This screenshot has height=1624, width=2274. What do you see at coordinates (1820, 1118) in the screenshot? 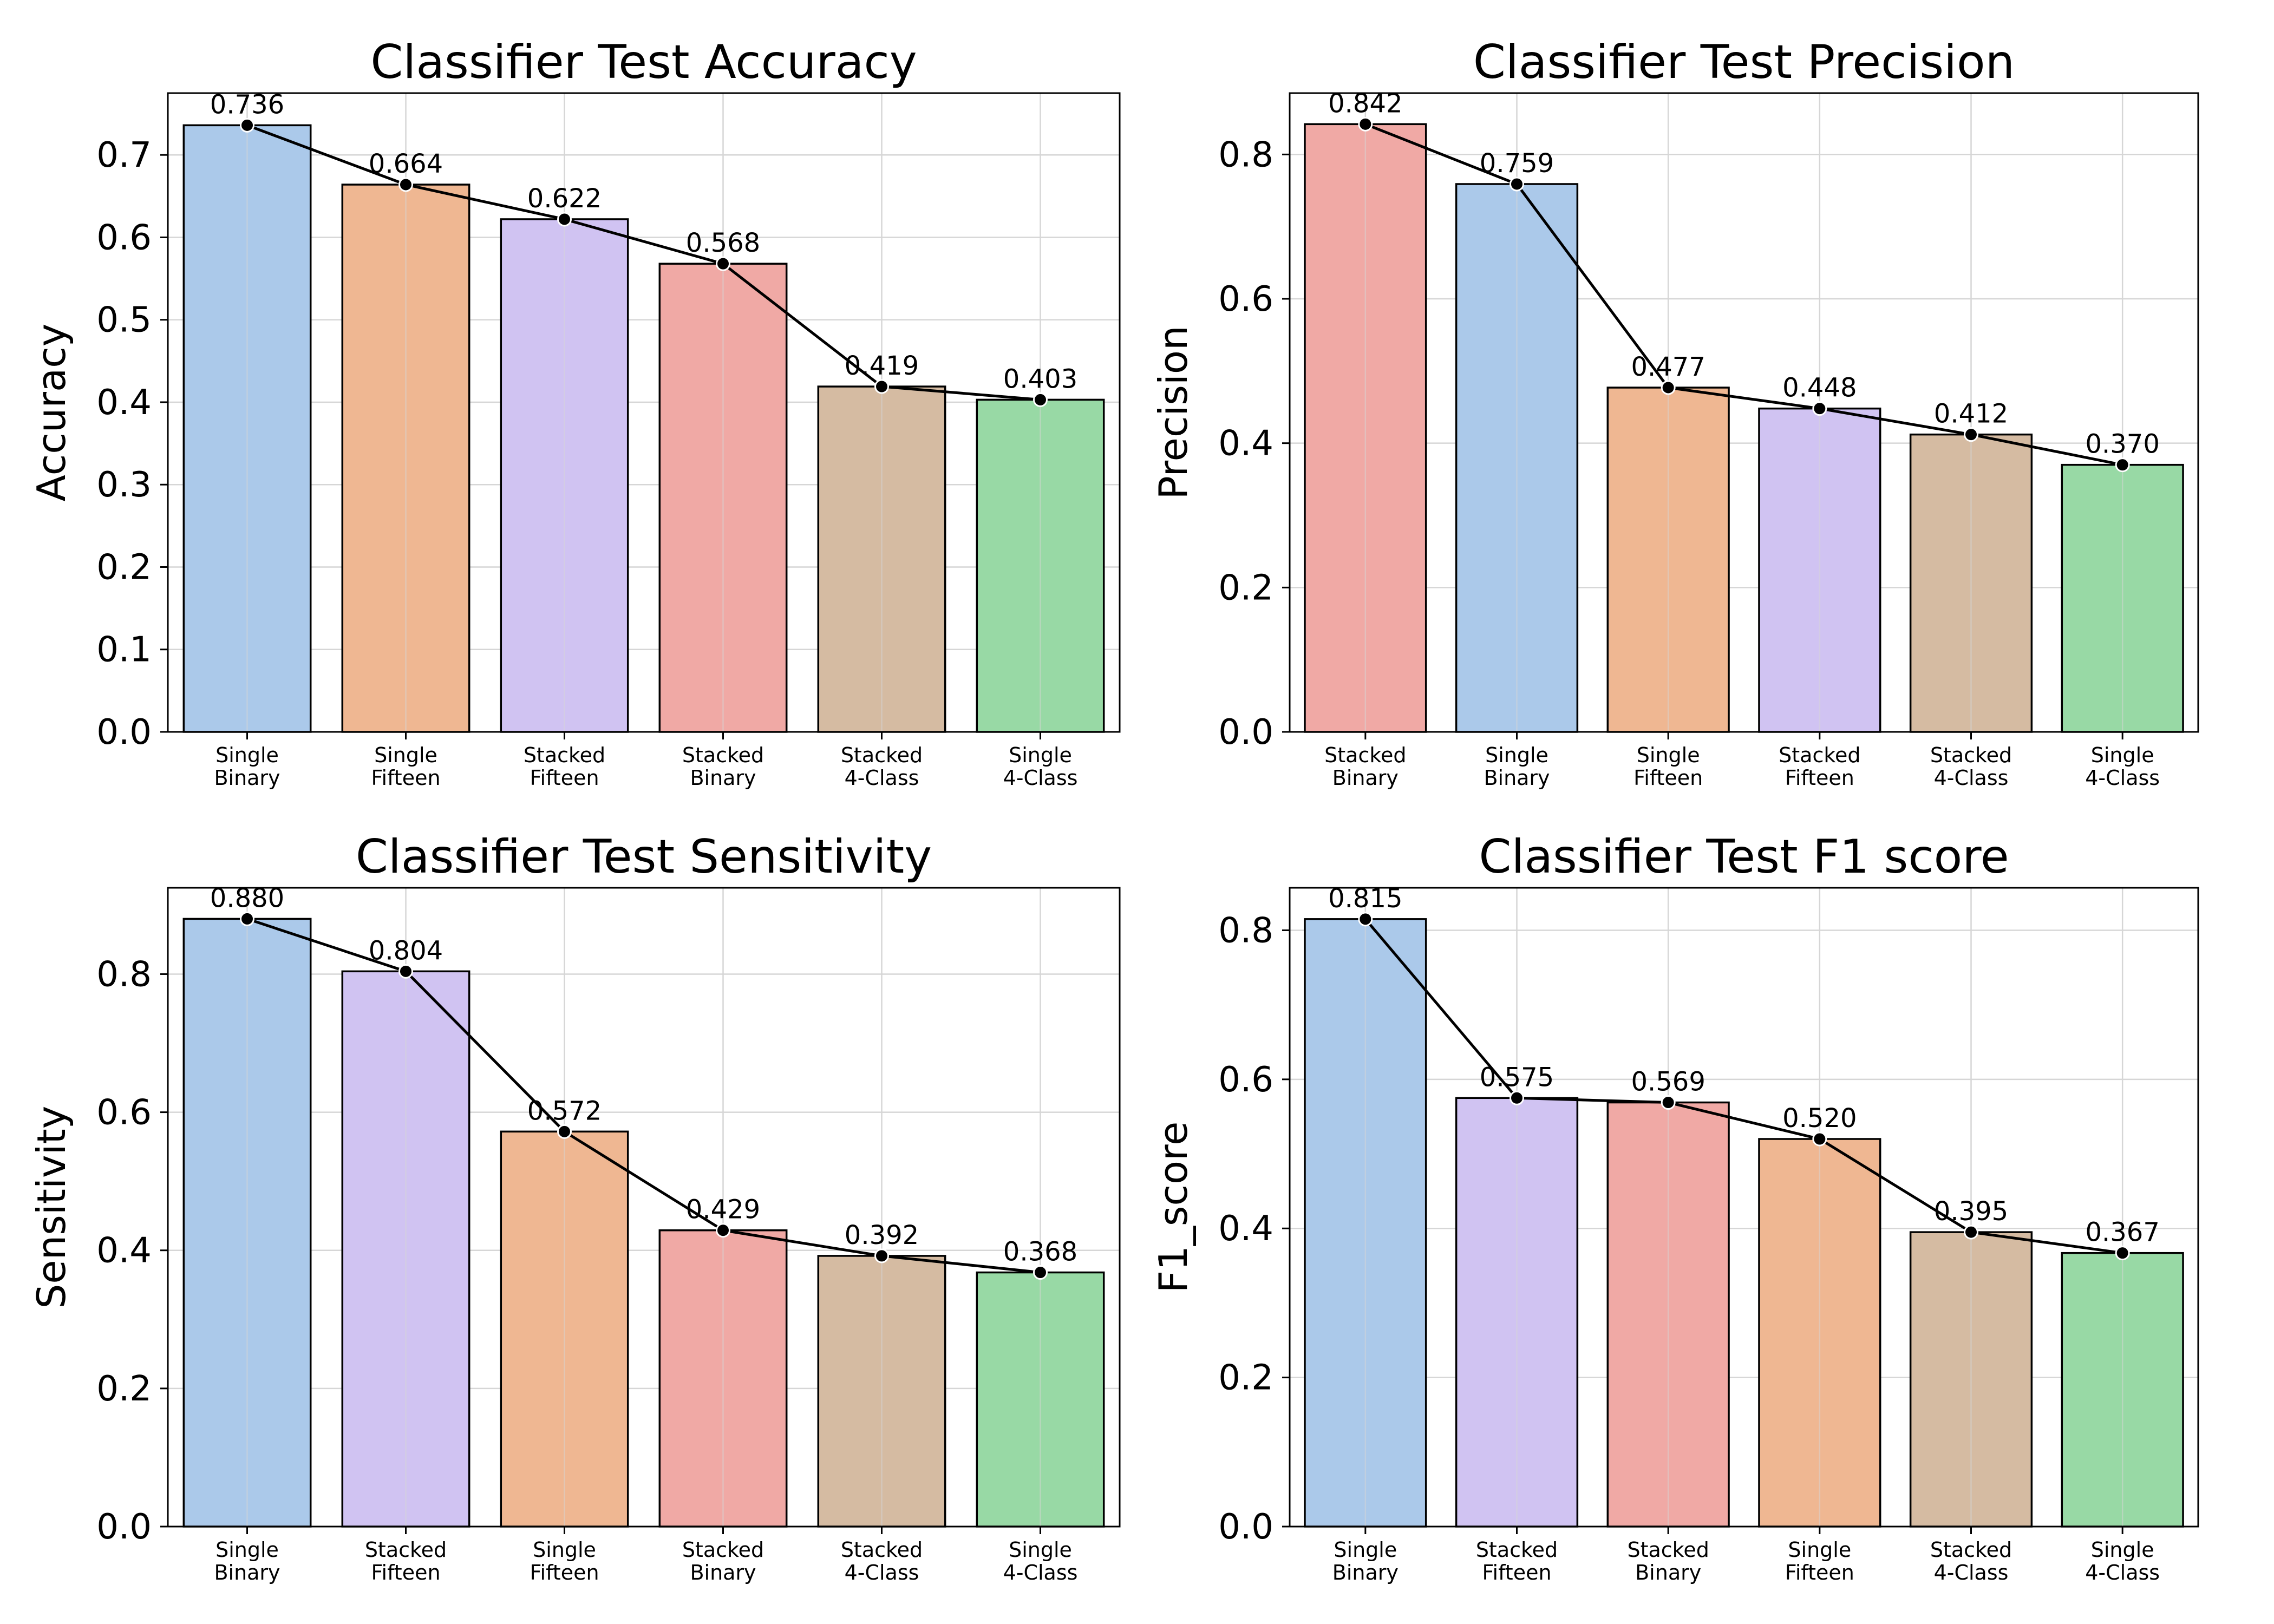
I see `value-label: 0.520` at bounding box center [1820, 1118].